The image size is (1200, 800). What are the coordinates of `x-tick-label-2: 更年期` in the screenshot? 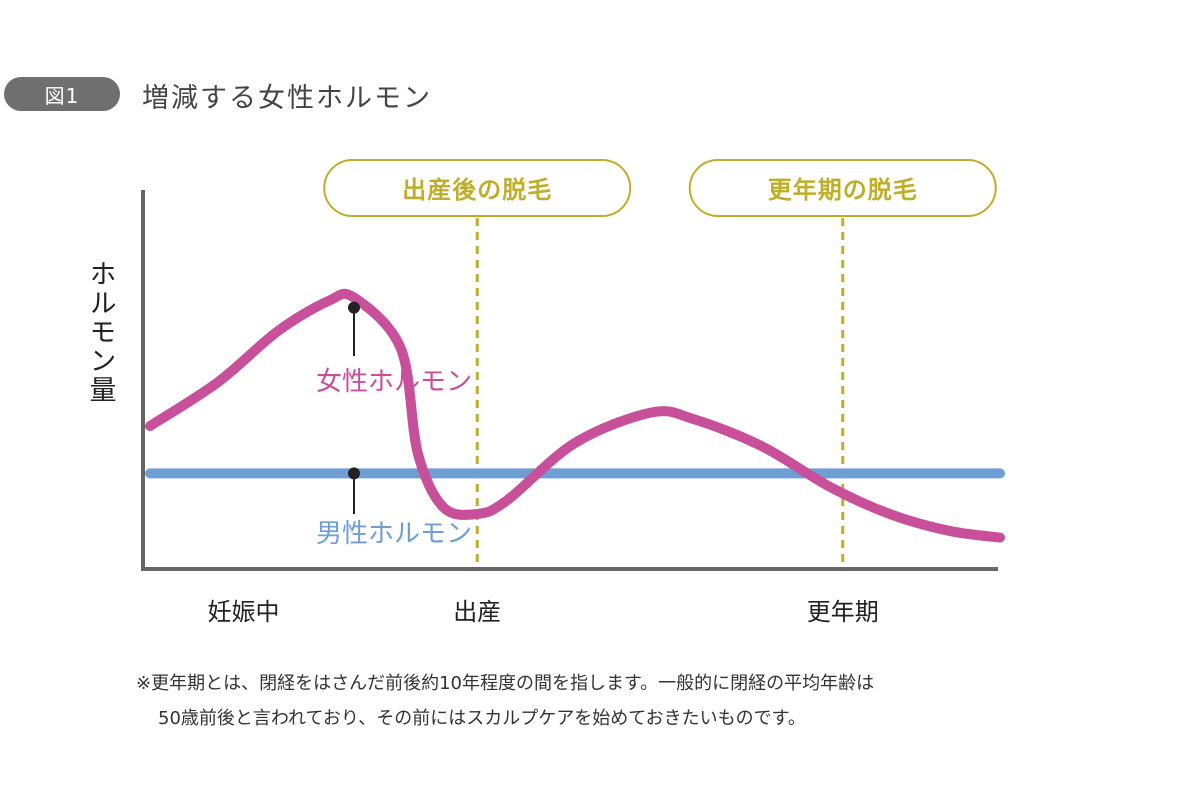 It's located at (843, 612).